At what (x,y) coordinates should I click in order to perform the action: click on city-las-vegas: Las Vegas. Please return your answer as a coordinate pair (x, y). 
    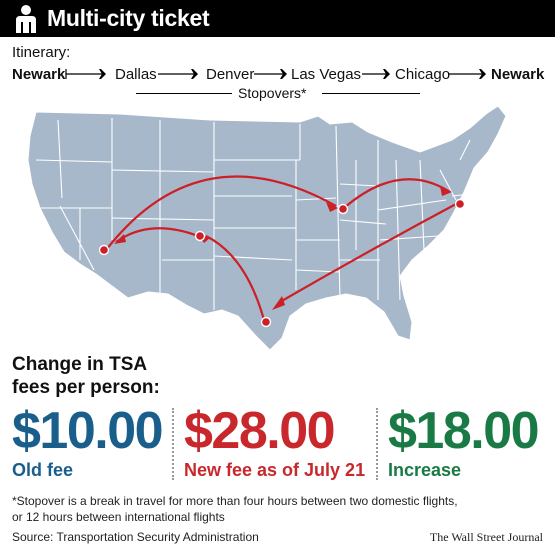
    Looking at the image, I should click on (326, 74).